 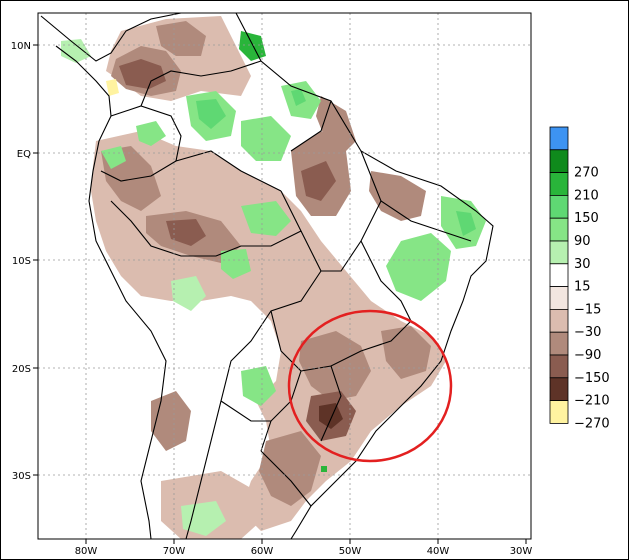 I want to click on colorbar-label: 270, so click(x=586, y=173).